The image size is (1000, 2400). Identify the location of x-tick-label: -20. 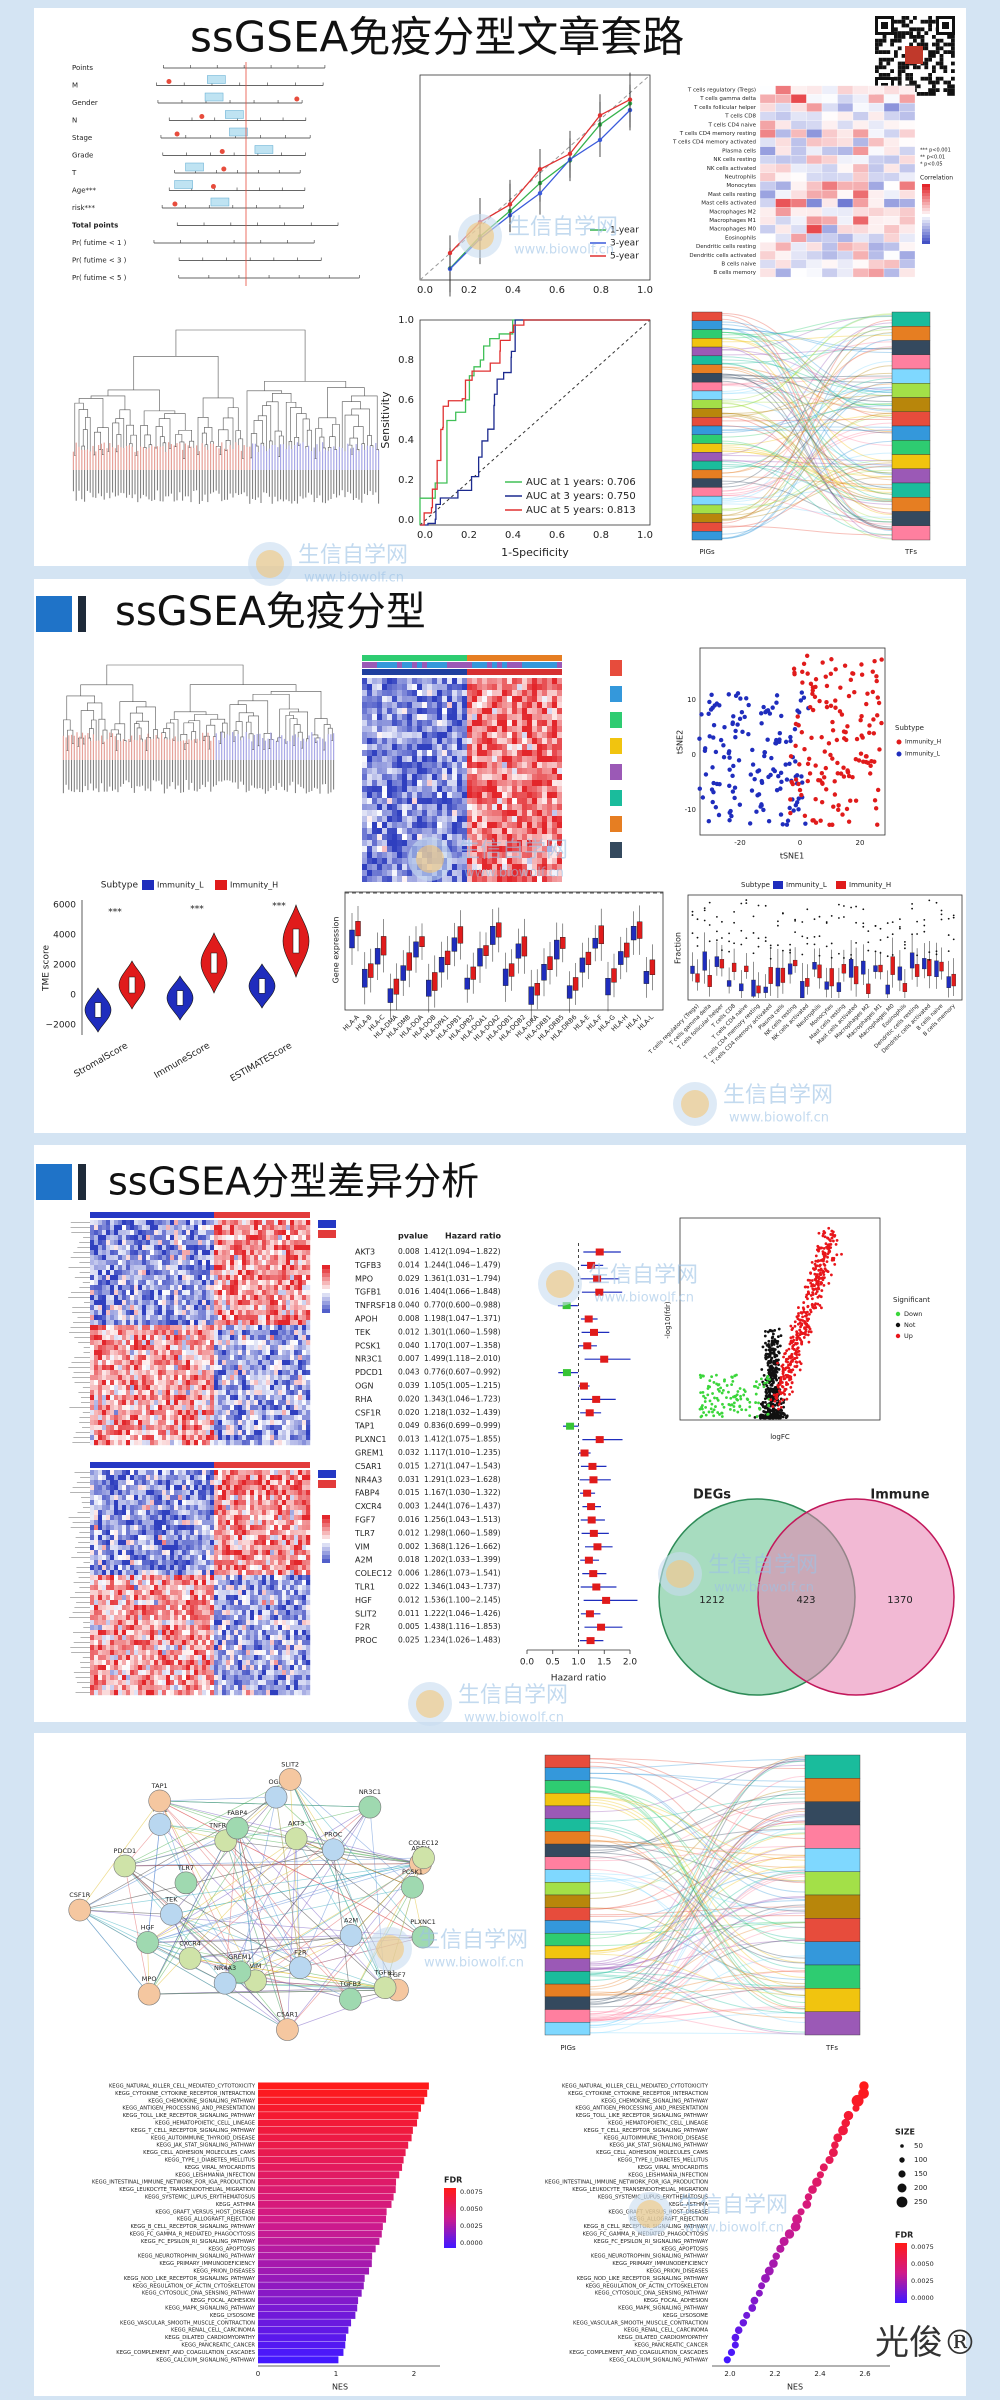
(739, 843).